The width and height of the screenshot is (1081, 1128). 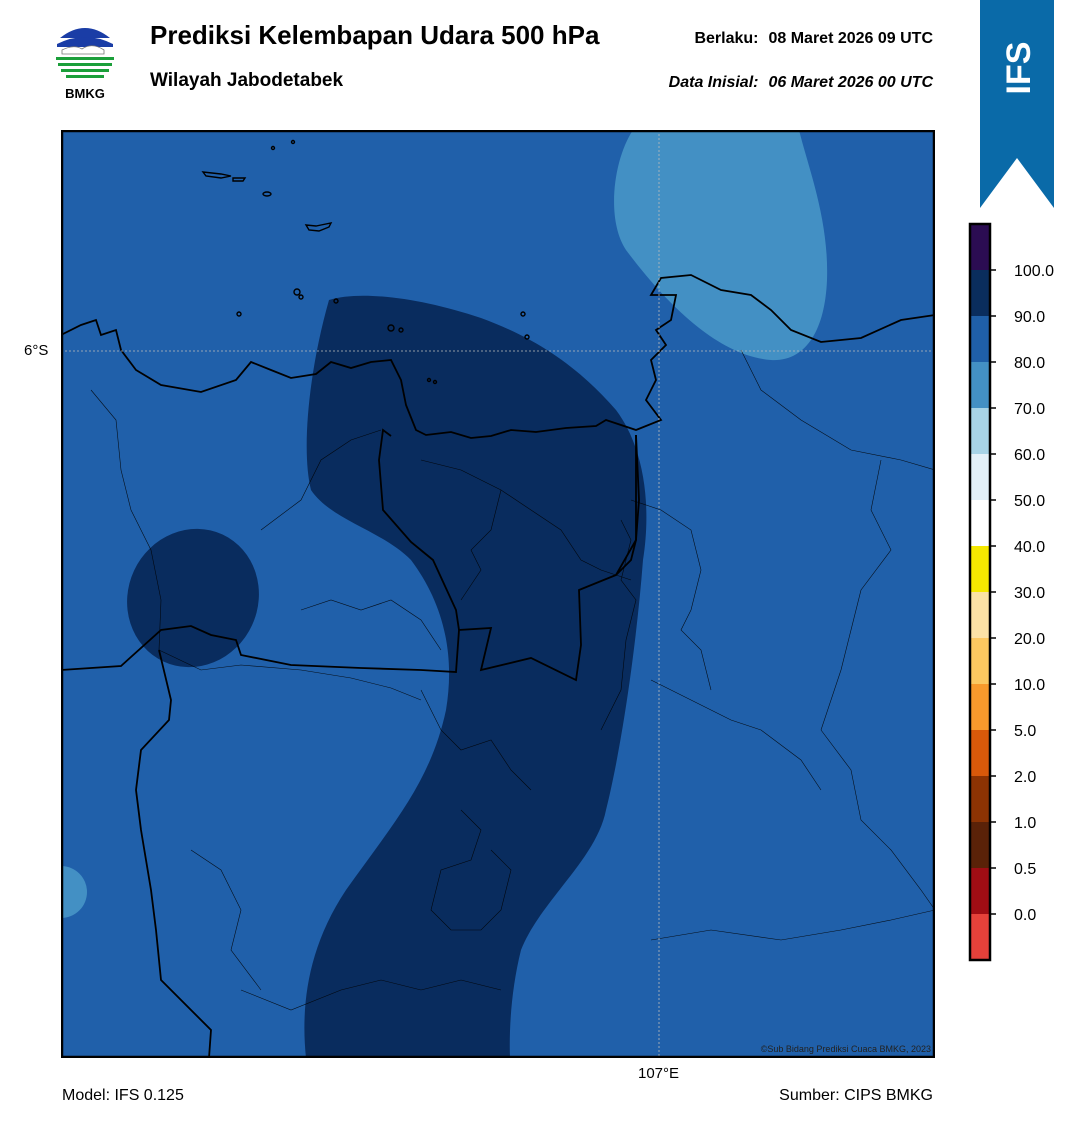 What do you see at coordinates (85, 62) in the screenshot?
I see `bmkg-logo: BMKG` at bounding box center [85, 62].